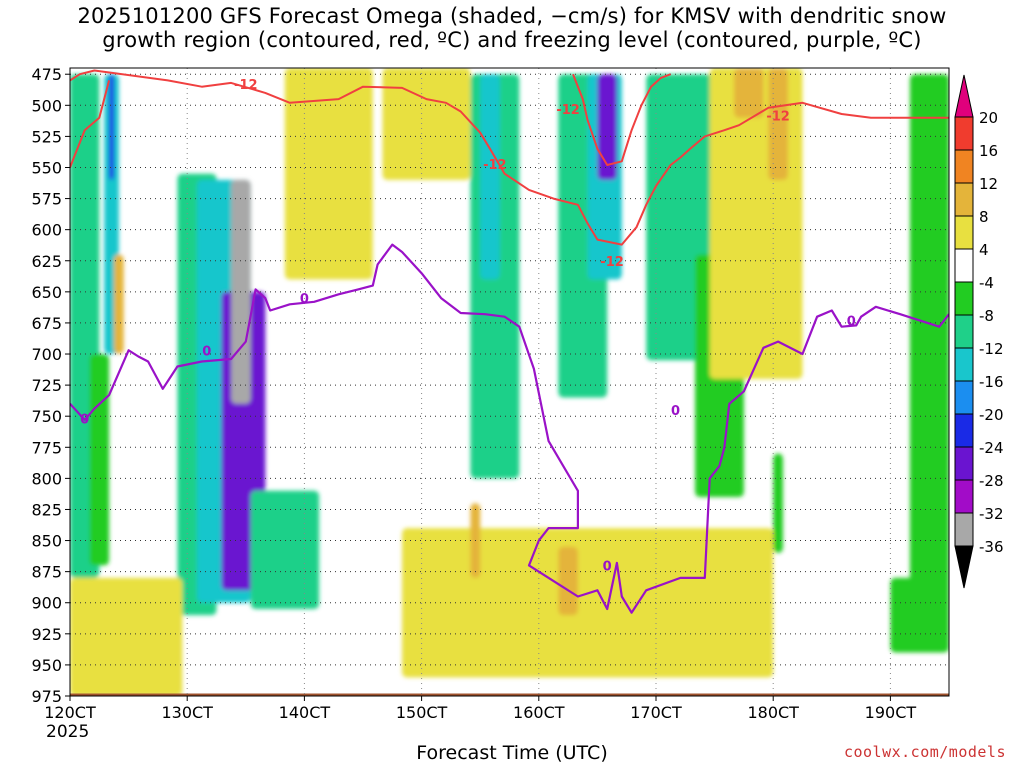 This screenshot has height=768, width=1024. What do you see at coordinates (991, 448) in the screenshot?
I see `colorbar-label: -24` at bounding box center [991, 448].